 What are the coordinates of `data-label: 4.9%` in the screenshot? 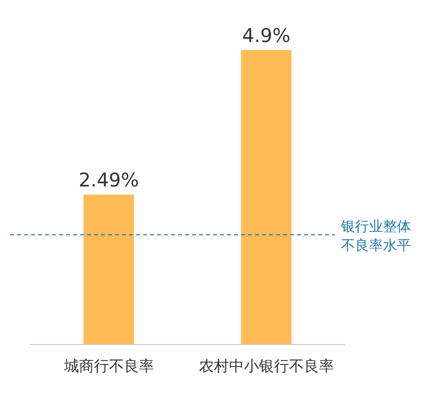 It's located at (266, 36).